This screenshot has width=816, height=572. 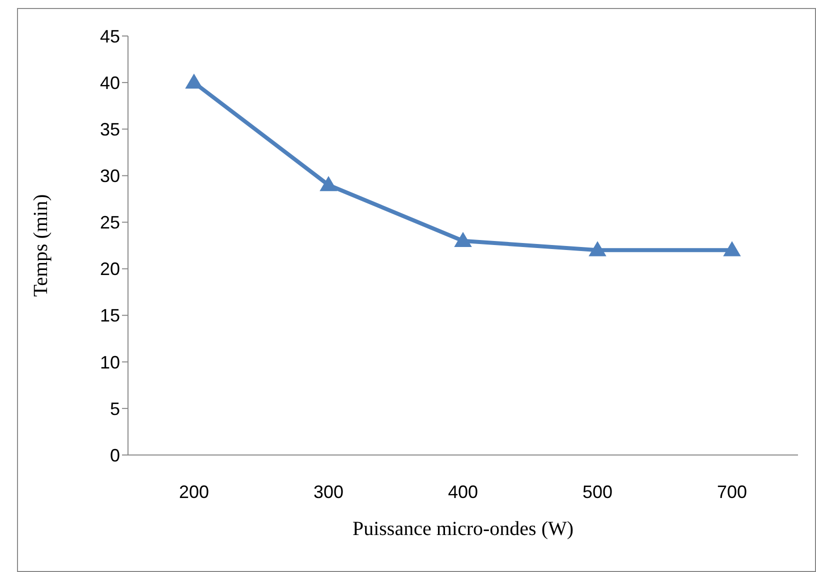 I want to click on y-tick-label: 45, so click(x=110, y=36).